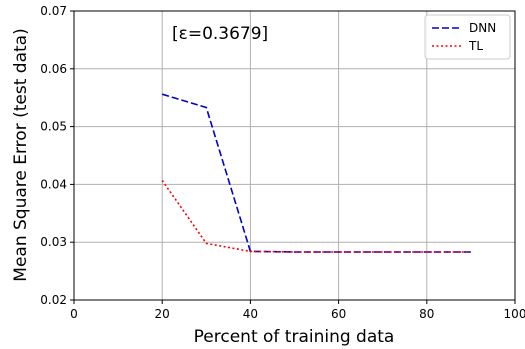 The height and width of the screenshot is (349, 525). I want to click on legend-box, so click(467, 37).